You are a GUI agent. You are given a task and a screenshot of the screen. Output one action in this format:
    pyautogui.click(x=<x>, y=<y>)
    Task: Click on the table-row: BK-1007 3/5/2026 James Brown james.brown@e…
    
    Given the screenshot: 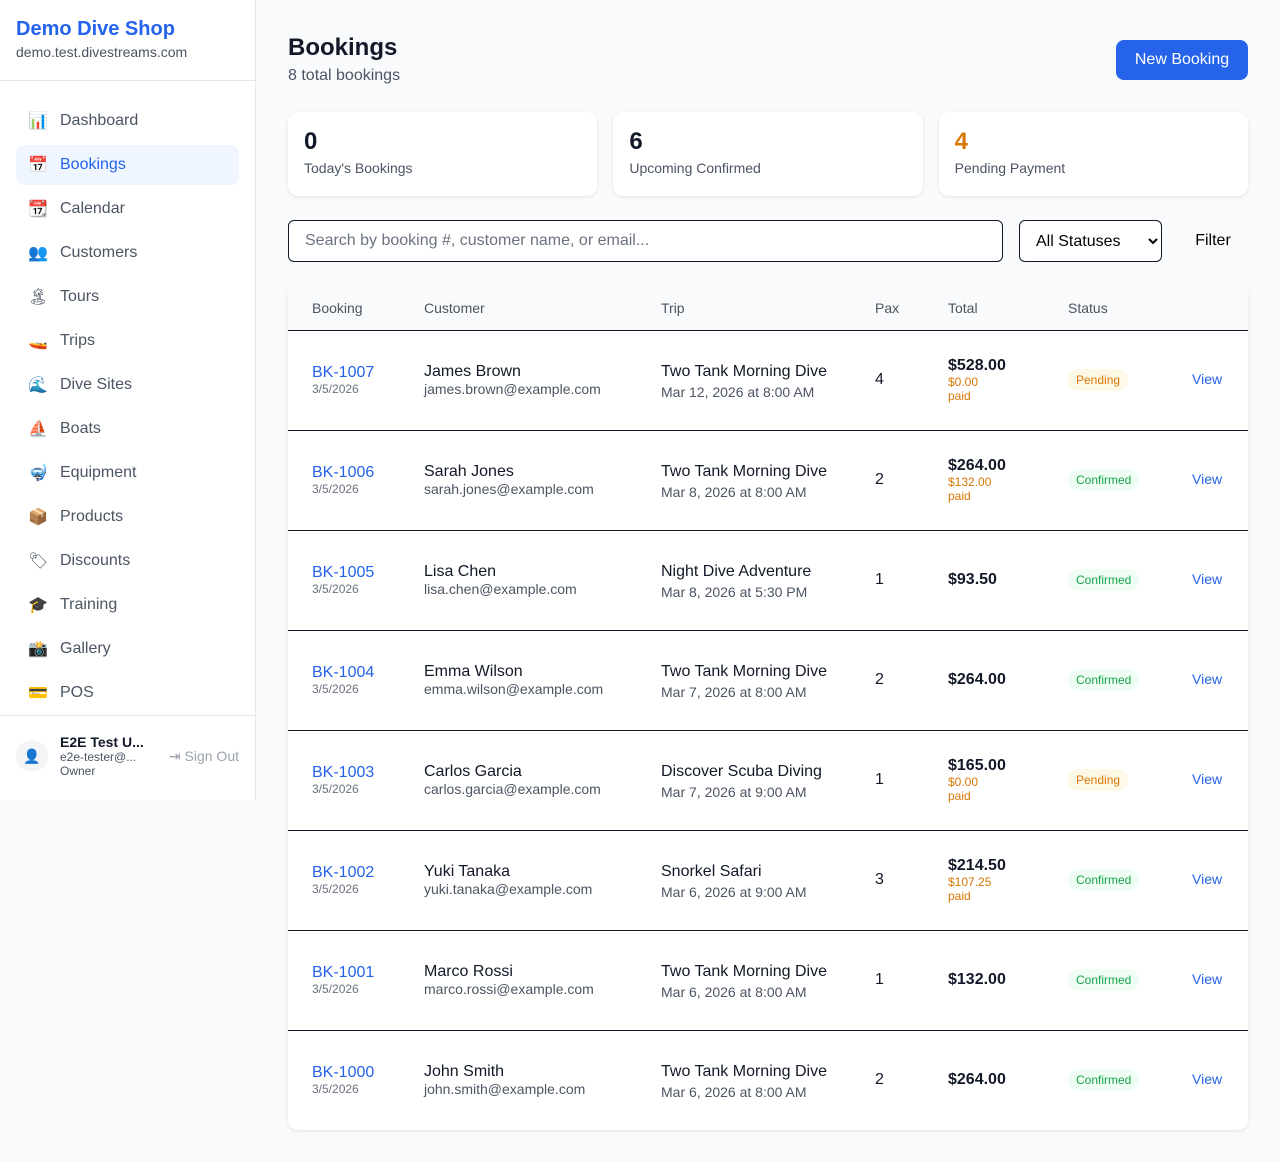 What is the action you would take?
    pyautogui.click(x=768, y=380)
    